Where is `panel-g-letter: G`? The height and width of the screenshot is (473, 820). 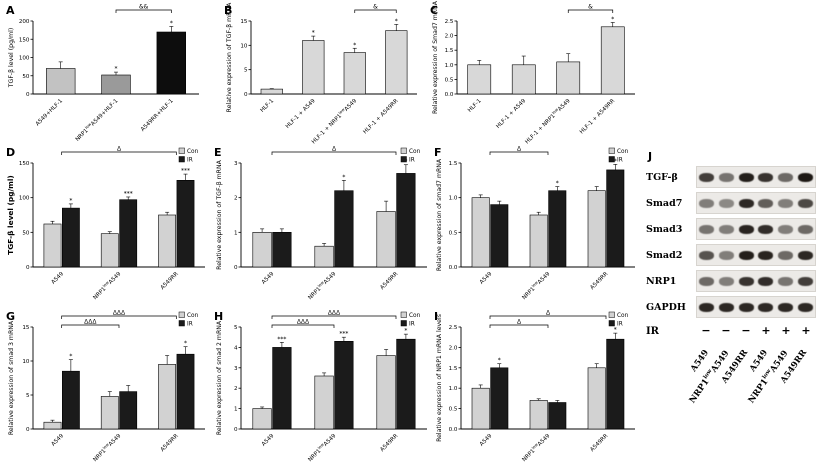
panel-g-letter: G is located at coordinates (11, 316).